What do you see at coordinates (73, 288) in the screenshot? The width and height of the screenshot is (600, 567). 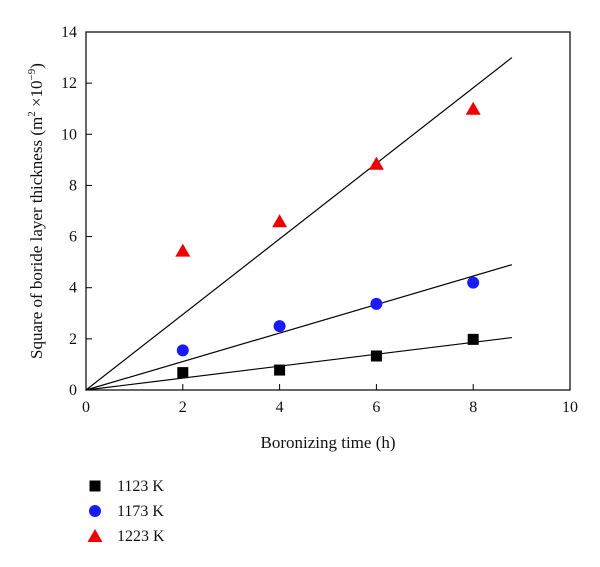 I see `y-tick-label: 4` at bounding box center [73, 288].